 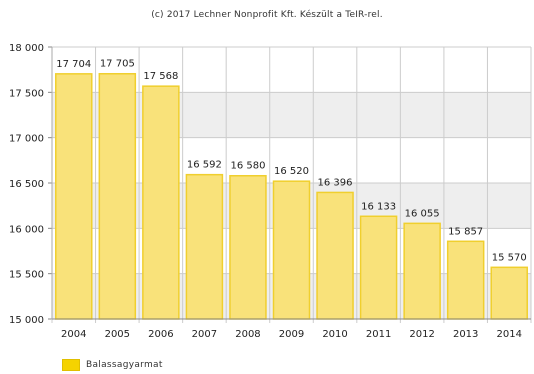 What do you see at coordinates (26, 93) in the screenshot?
I see `y-tick-label: 17 500` at bounding box center [26, 93].